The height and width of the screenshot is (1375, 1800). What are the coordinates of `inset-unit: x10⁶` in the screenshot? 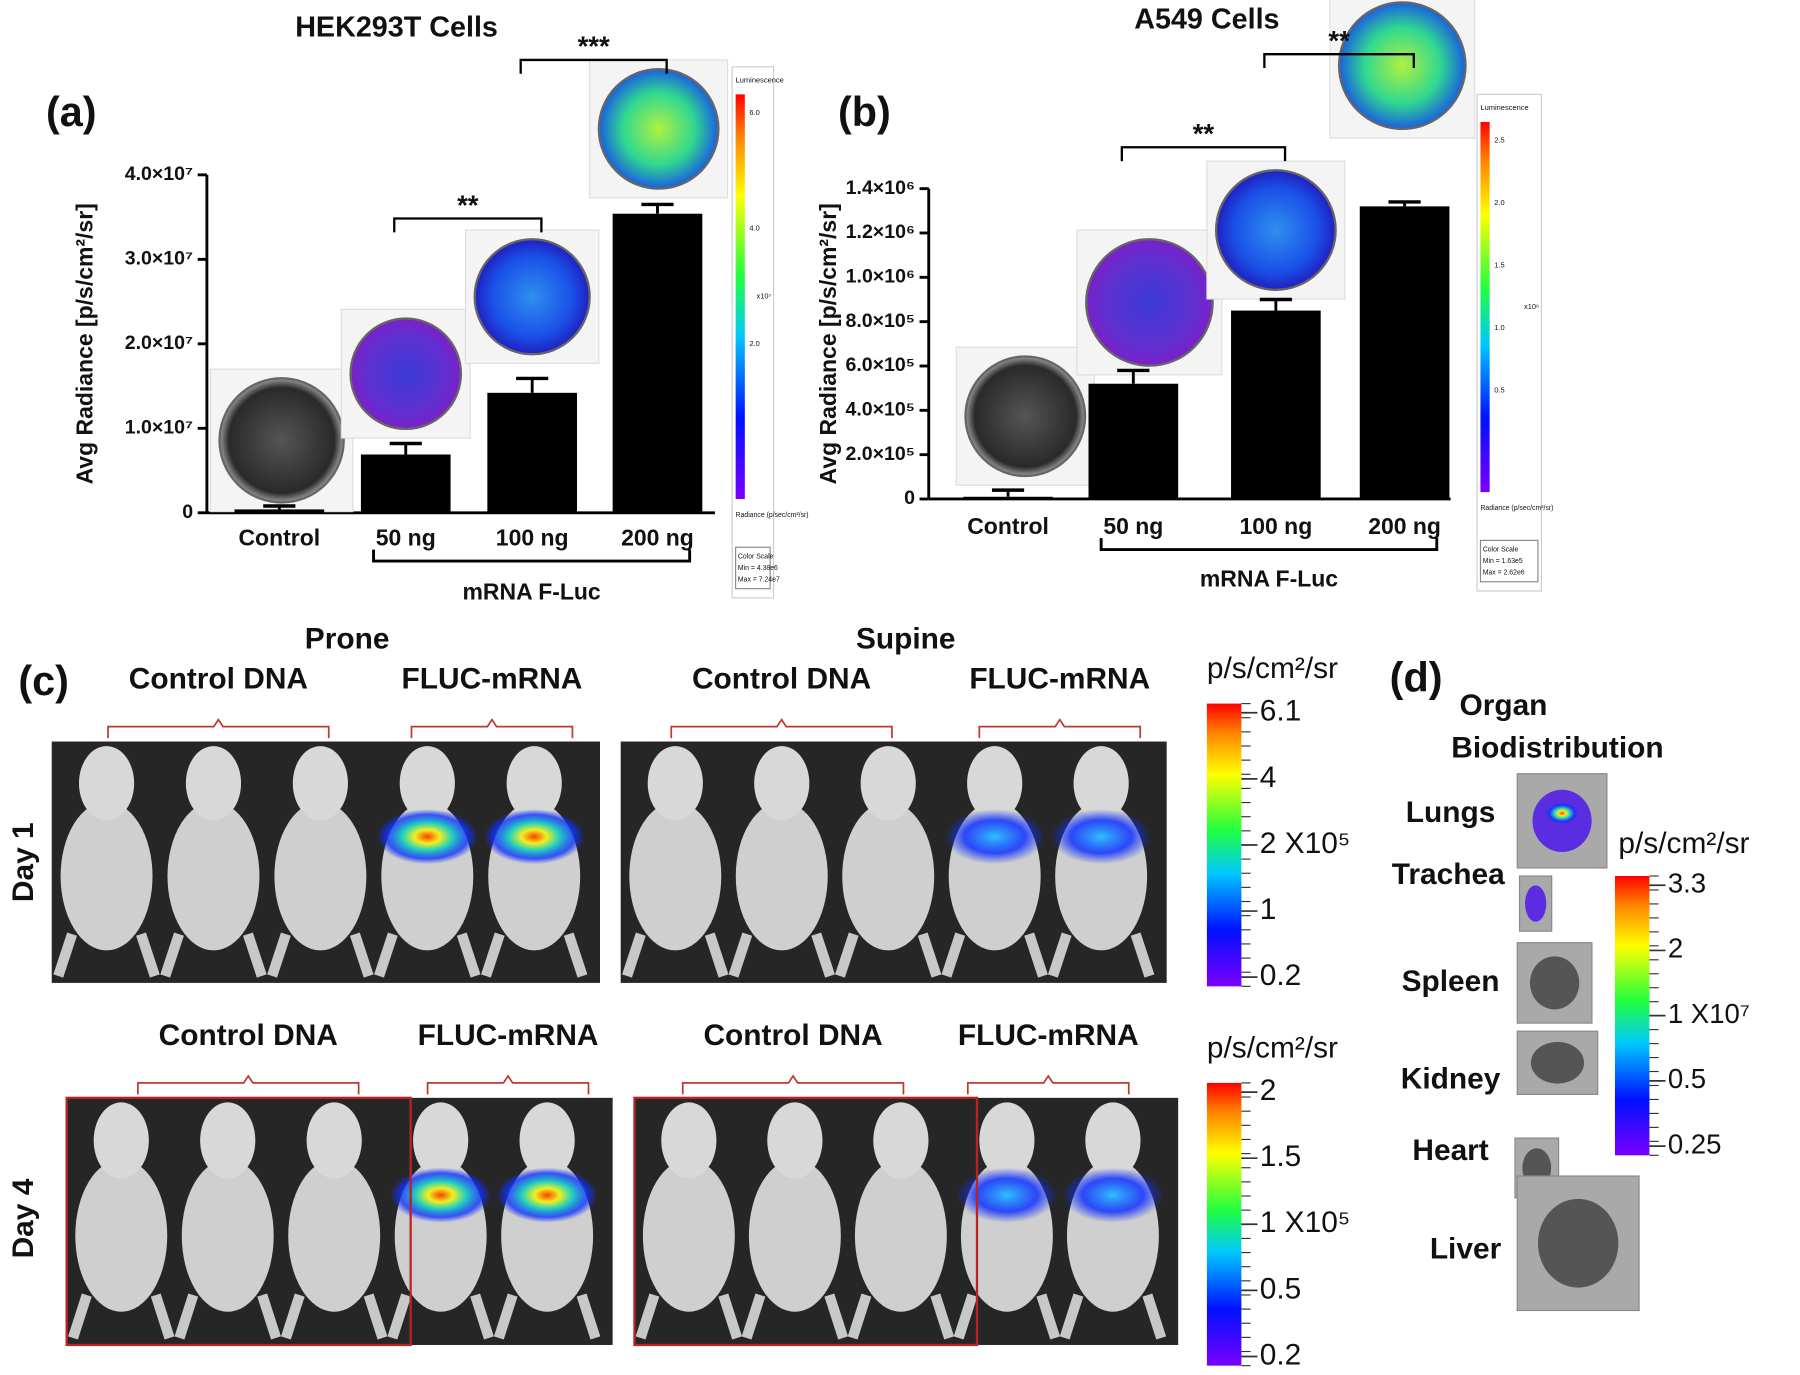 It's located at (1531, 306).